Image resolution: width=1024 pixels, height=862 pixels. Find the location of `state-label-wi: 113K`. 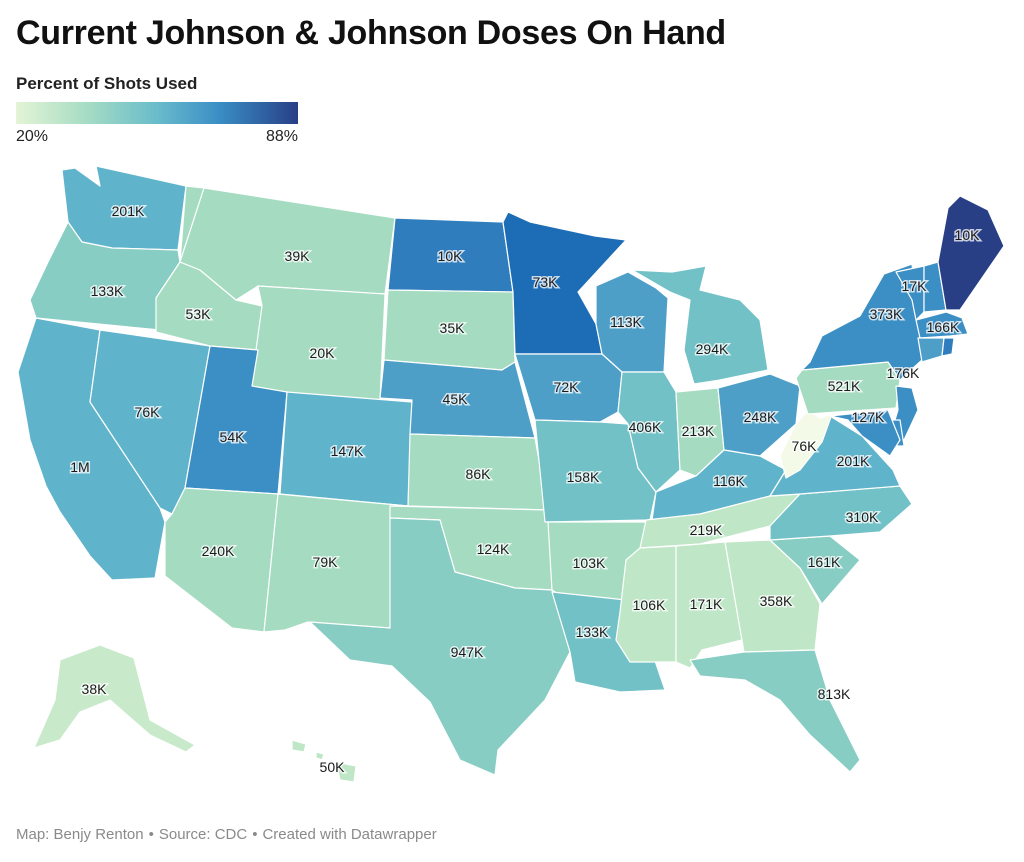

state-label-wi: 113K is located at coordinates (626, 322).